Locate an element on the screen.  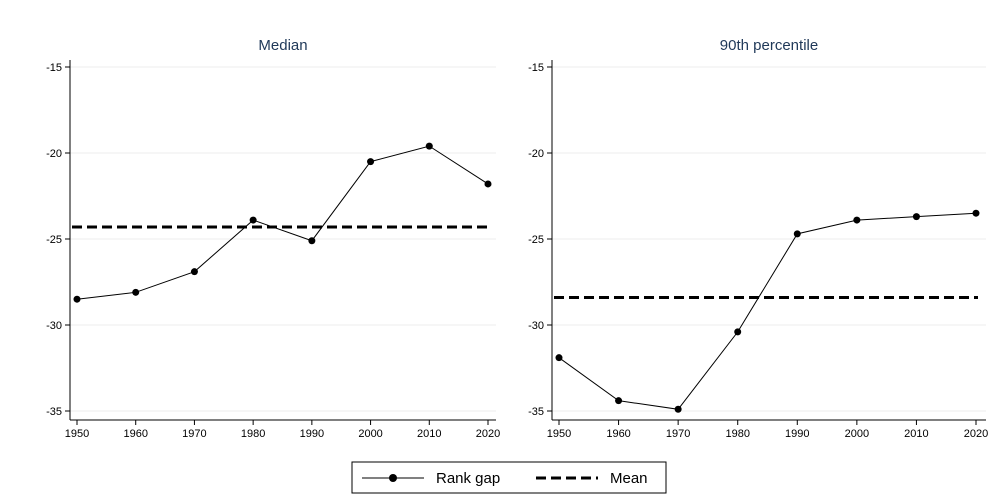
90th-percentile-x-tick-label: 1960 is located at coordinates (618, 434).